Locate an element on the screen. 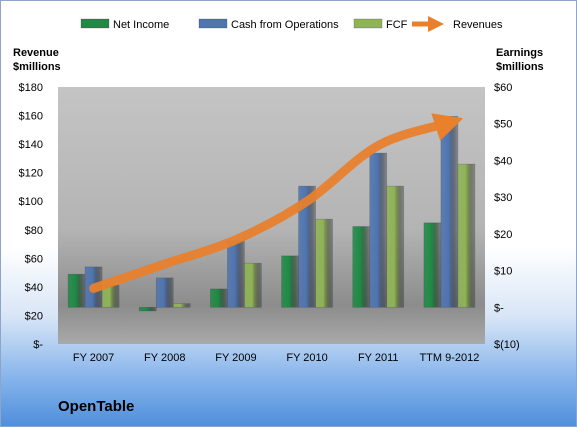  right-tick-label: $10 is located at coordinates (503, 272).